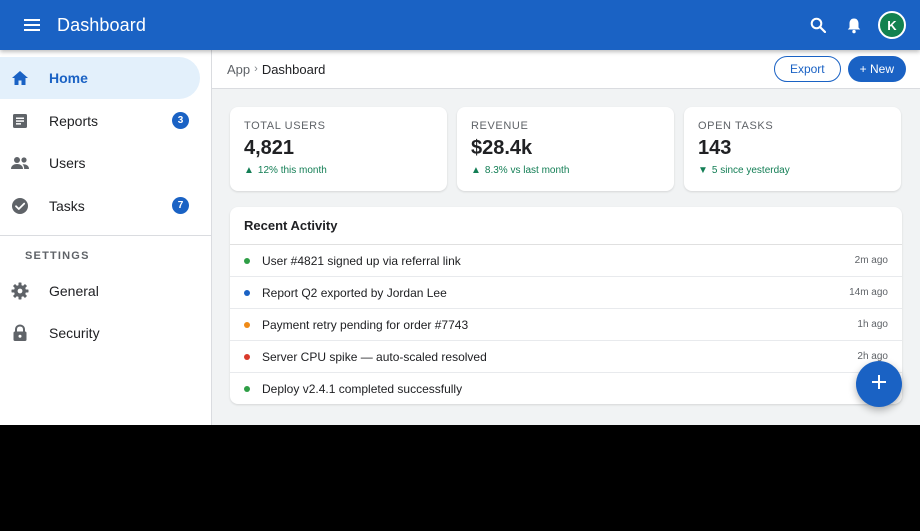 The width and height of the screenshot is (920, 531). Describe the element at coordinates (20, 291) in the screenshot. I see `gear-icon` at that location.